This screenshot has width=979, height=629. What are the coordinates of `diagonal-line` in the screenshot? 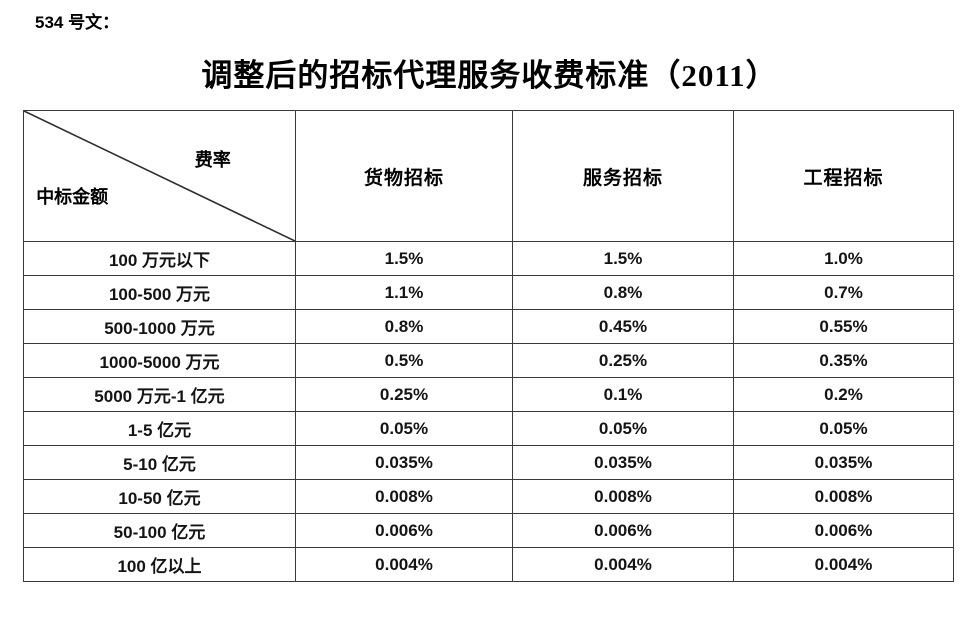 It's located at (159, 176).